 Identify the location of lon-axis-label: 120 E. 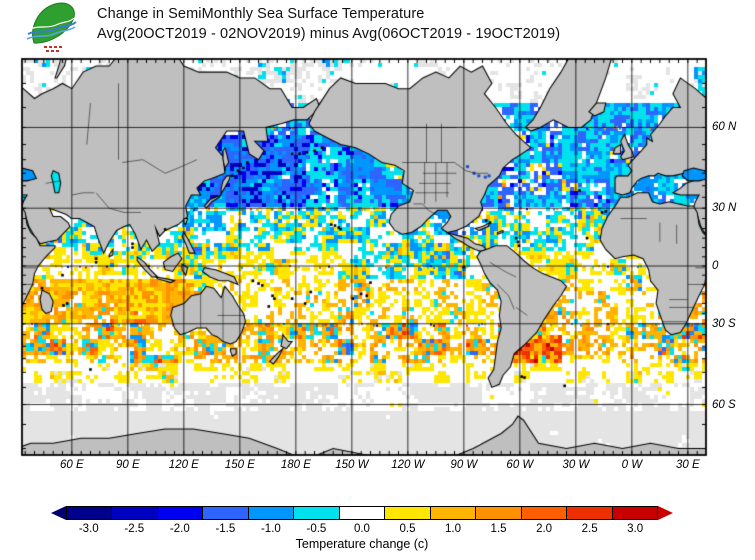
(183, 465).